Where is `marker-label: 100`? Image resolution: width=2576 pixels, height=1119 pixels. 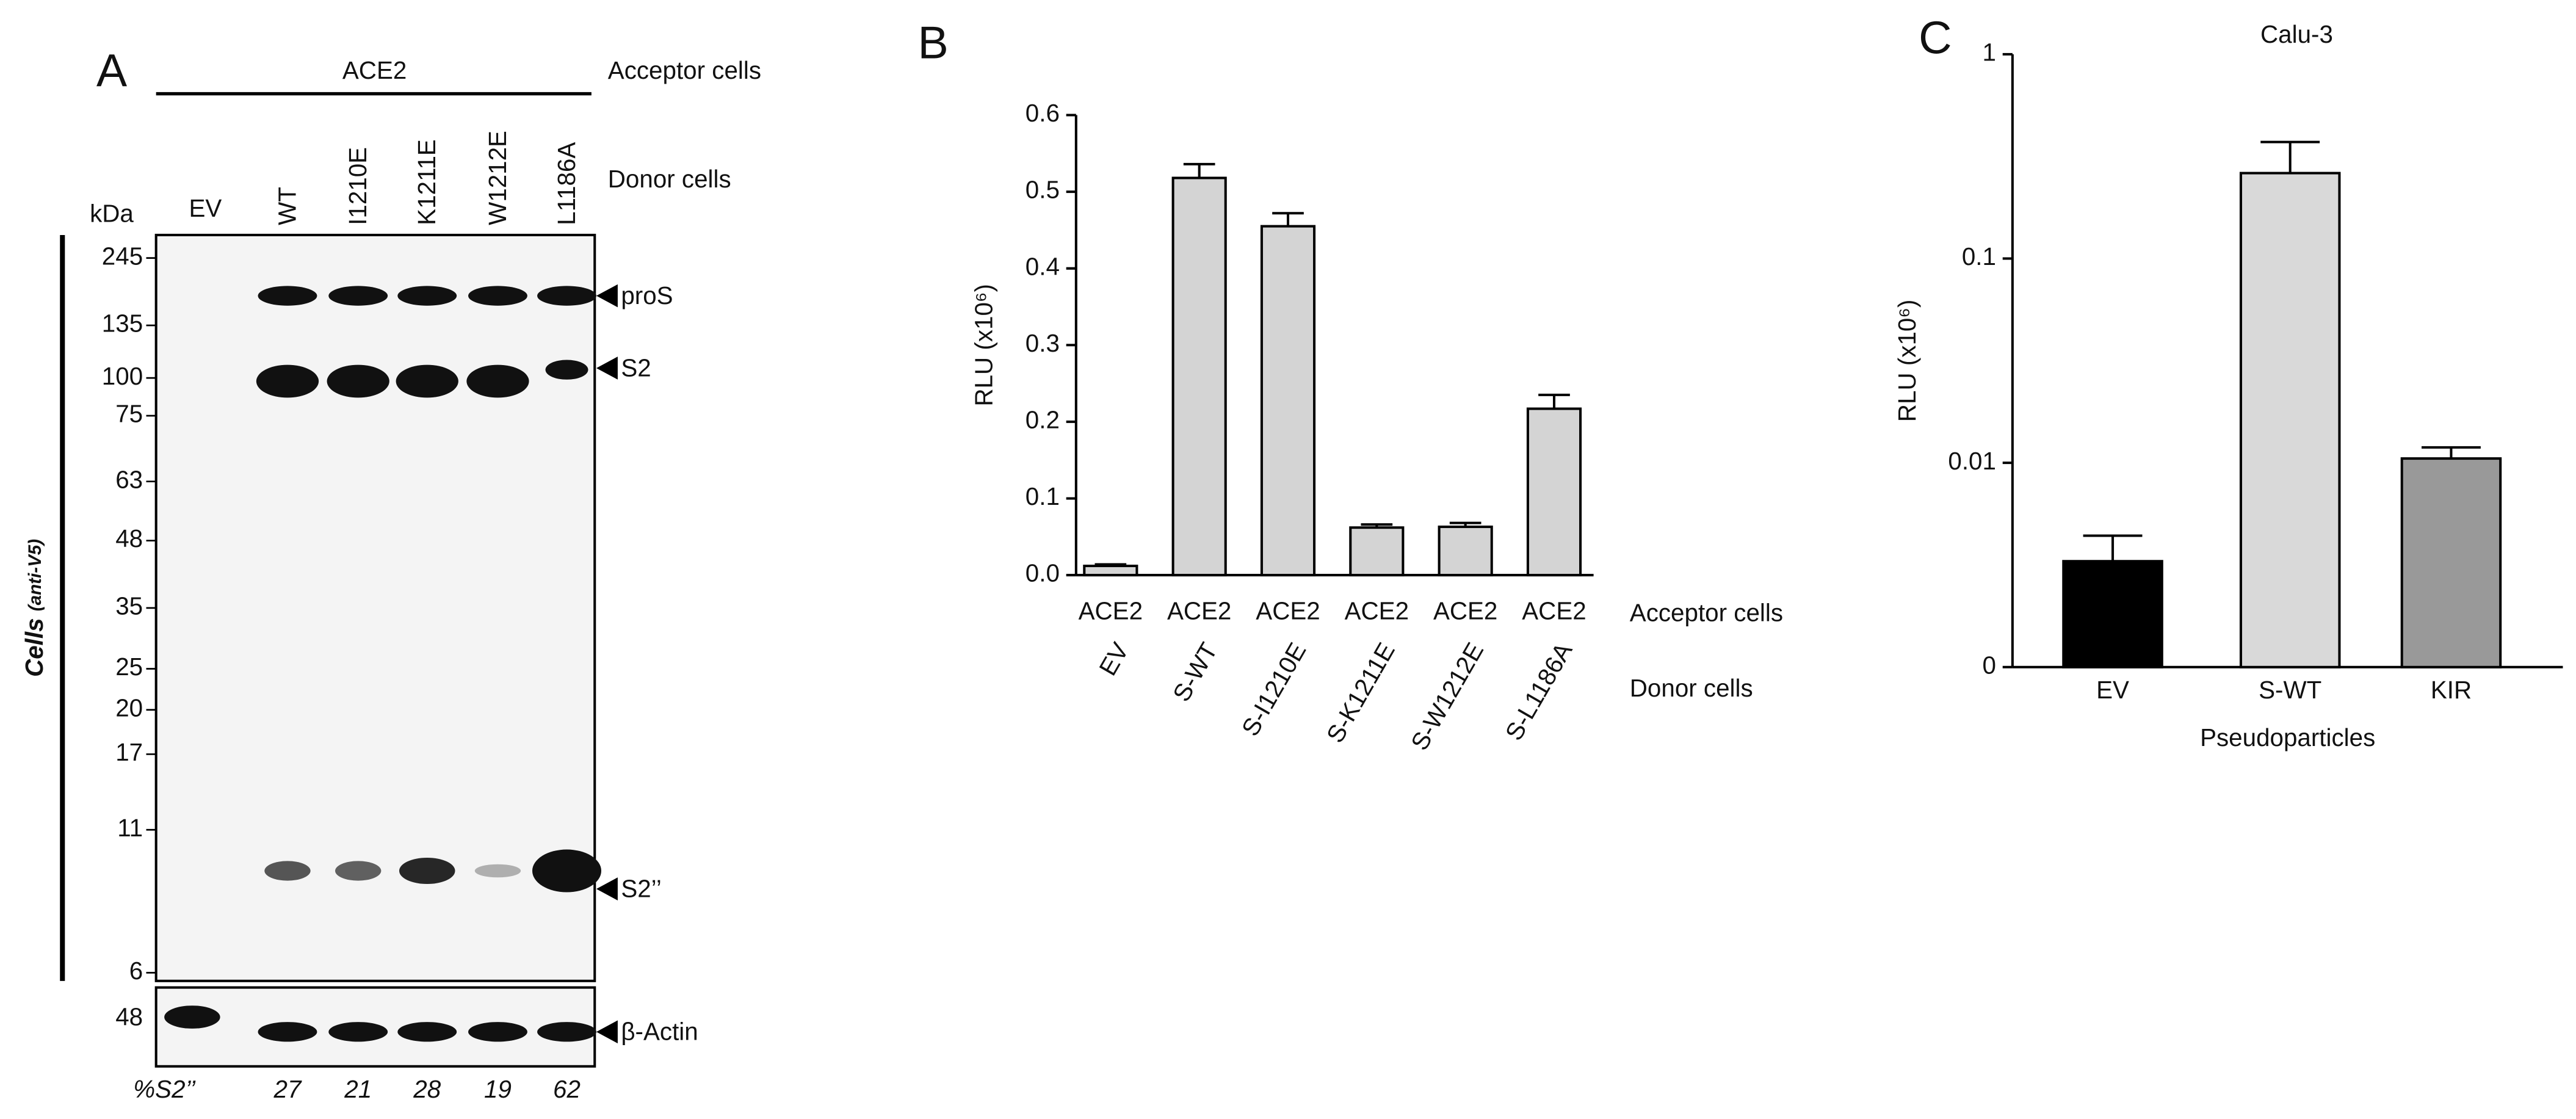 marker-label: 100 is located at coordinates (122, 376).